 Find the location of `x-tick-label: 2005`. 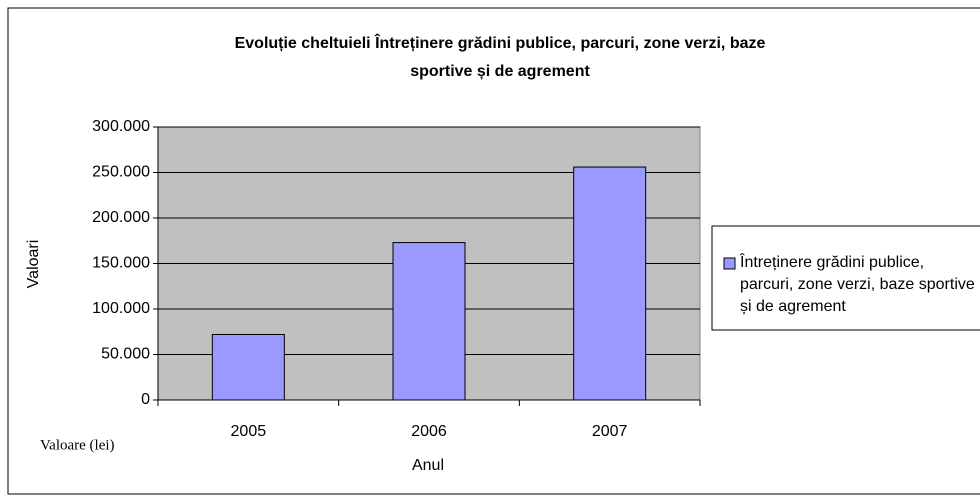

x-tick-label: 2005 is located at coordinates (249, 431).